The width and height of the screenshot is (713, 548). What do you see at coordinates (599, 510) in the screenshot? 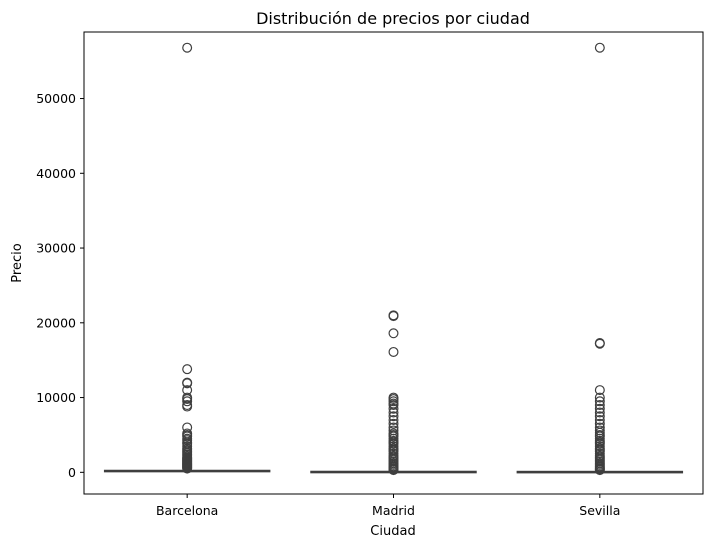
I see `x-tick-label: Sevilla` at bounding box center [599, 510].